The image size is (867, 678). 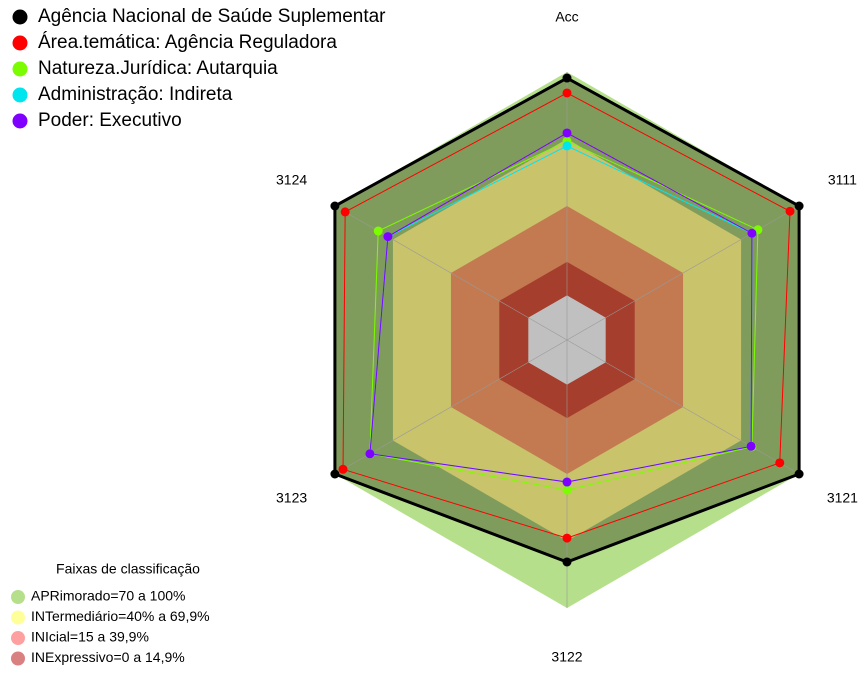 What do you see at coordinates (120, 616) in the screenshot?
I see `legend-label: INTermediário=40% a 69,9%` at bounding box center [120, 616].